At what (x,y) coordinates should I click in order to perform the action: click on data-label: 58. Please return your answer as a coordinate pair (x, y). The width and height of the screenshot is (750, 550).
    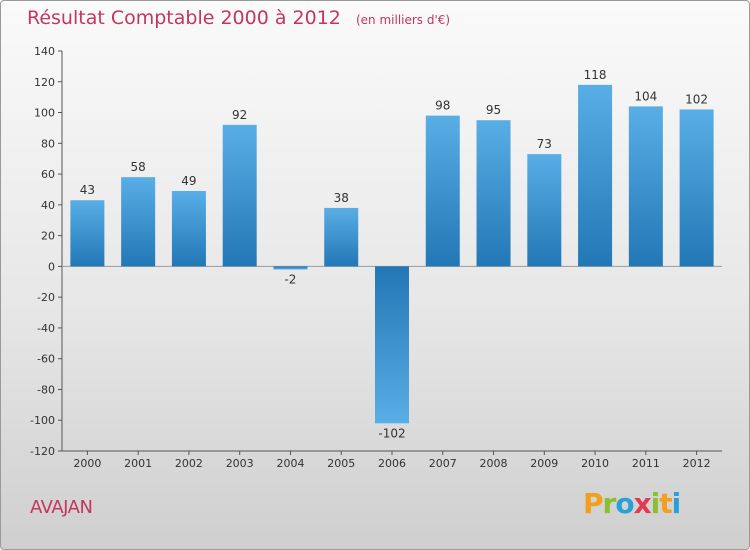
    Looking at the image, I should click on (138, 167).